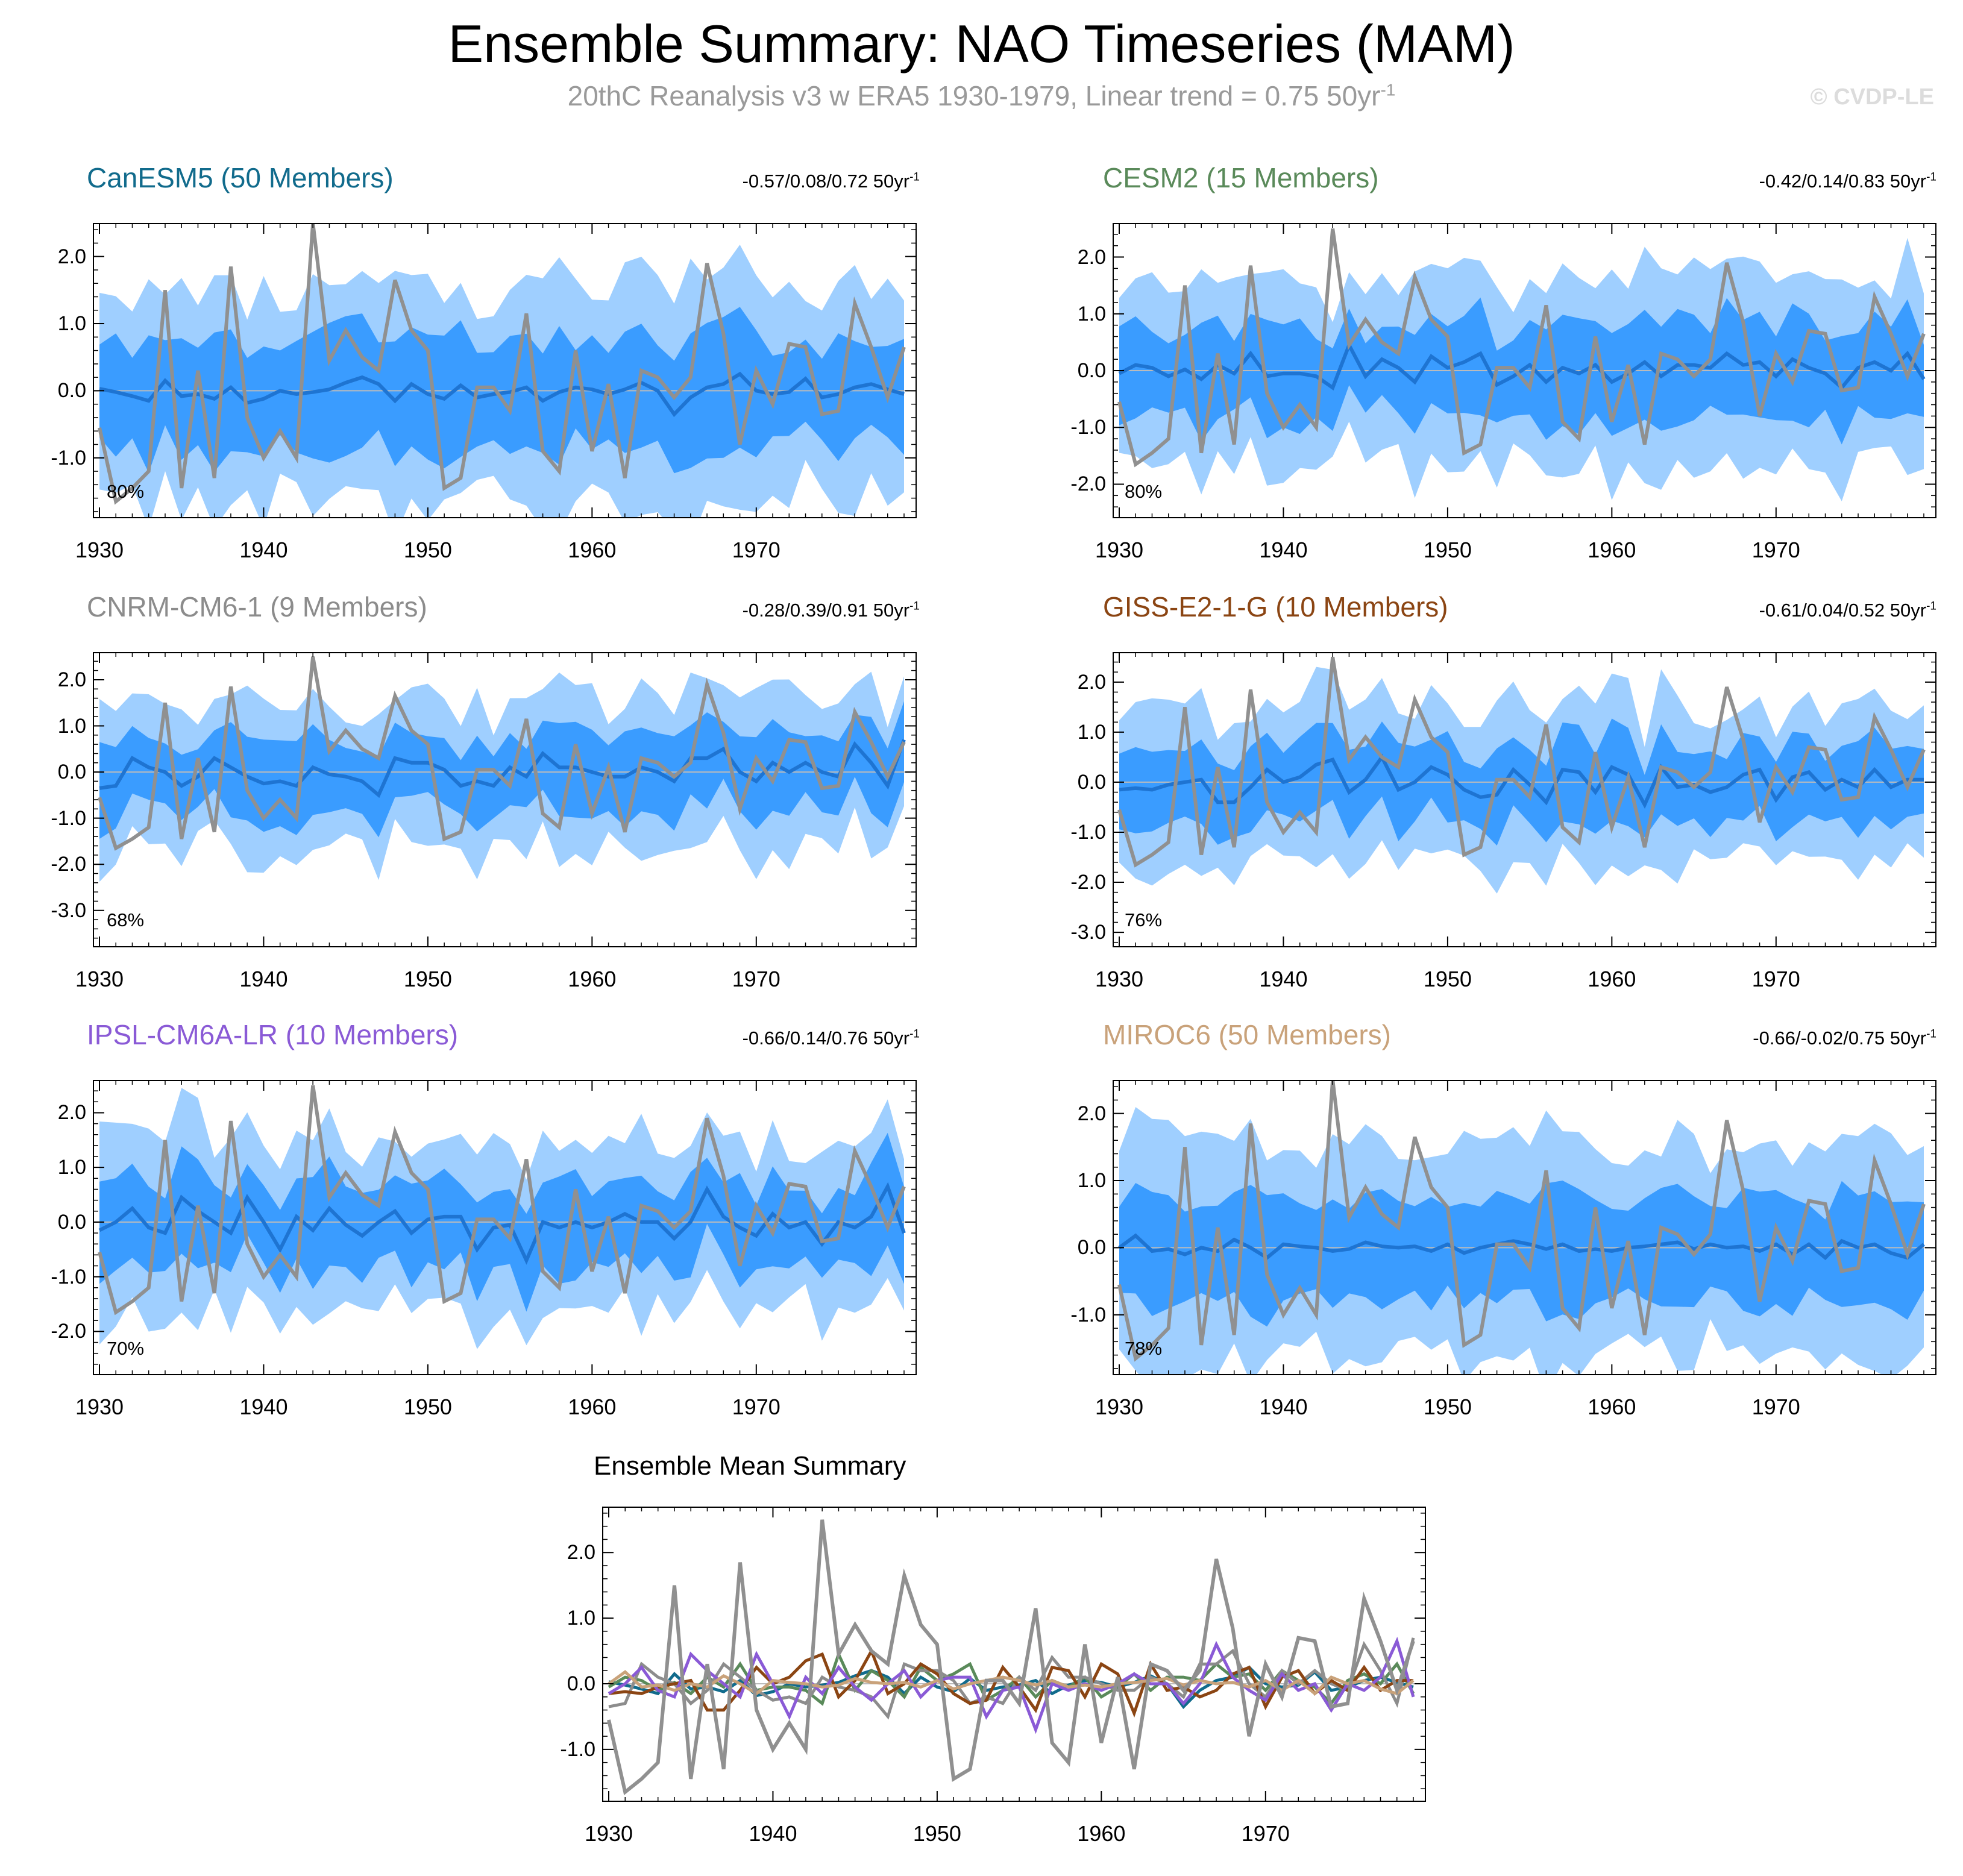 This screenshot has height=1876, width=1963. I want to click on panel-title: CanESM5 (50 Members), so click(240, 177).